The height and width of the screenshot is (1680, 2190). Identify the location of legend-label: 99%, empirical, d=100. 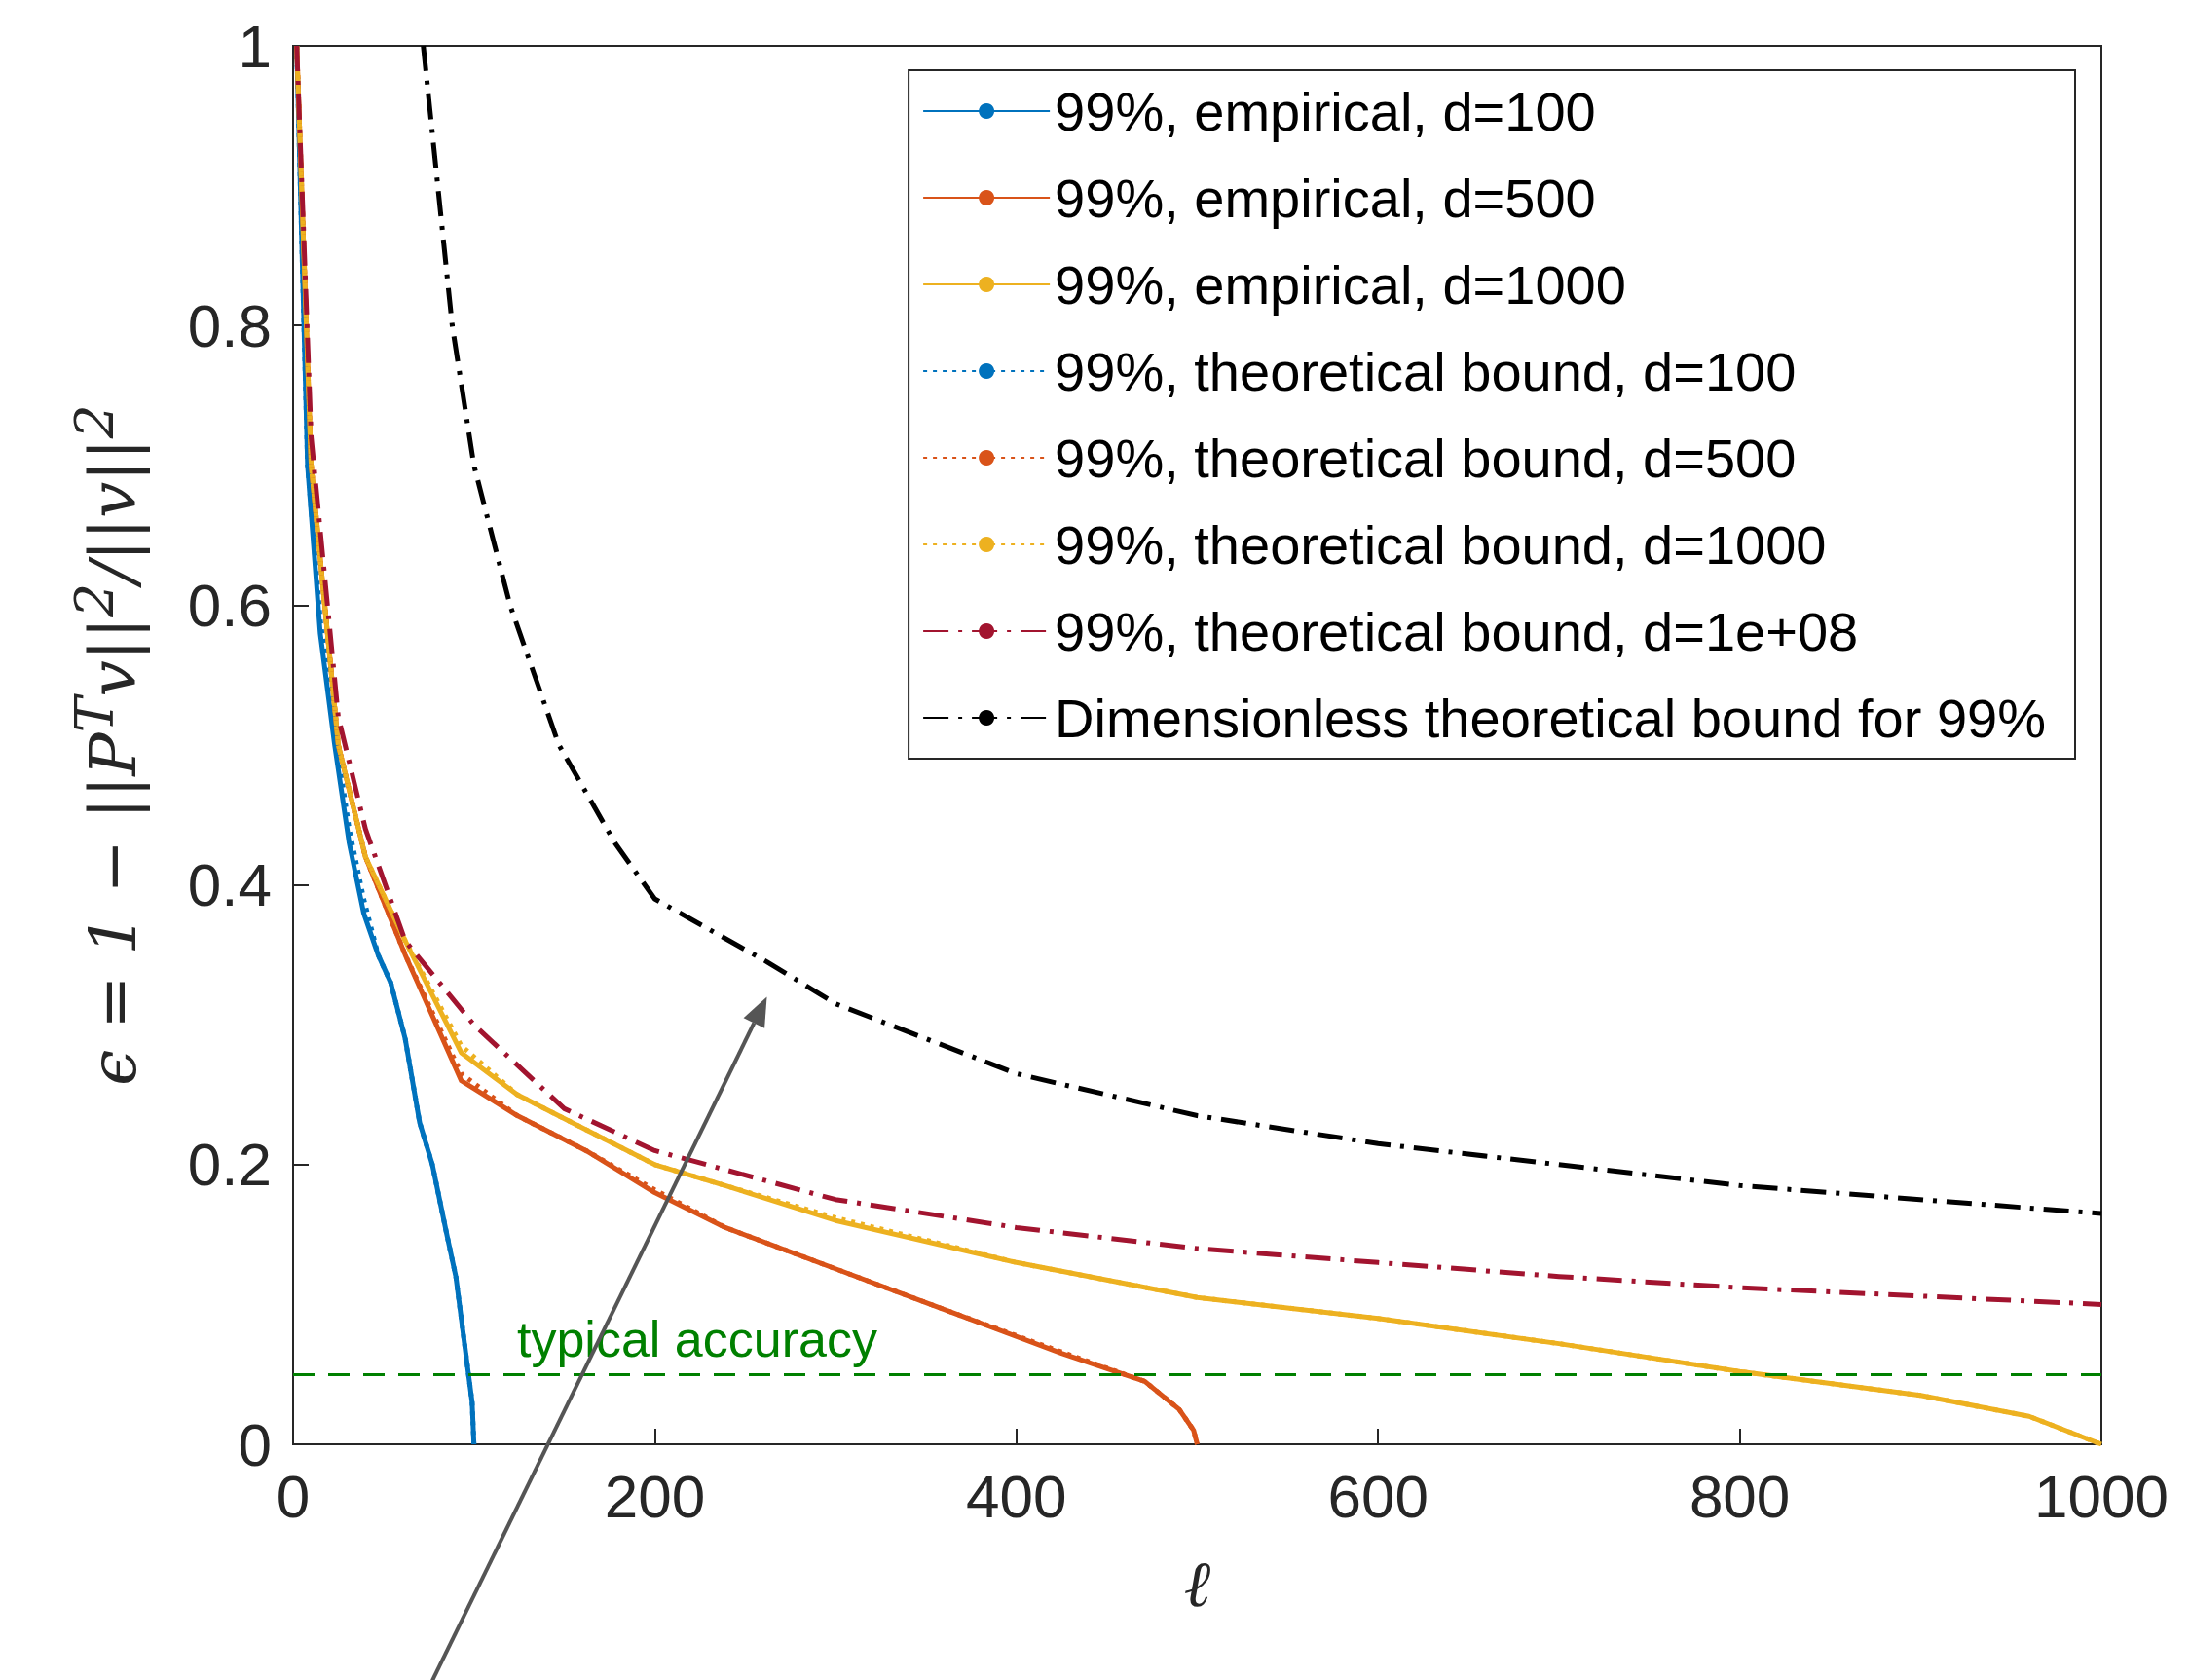
(1325, 111).